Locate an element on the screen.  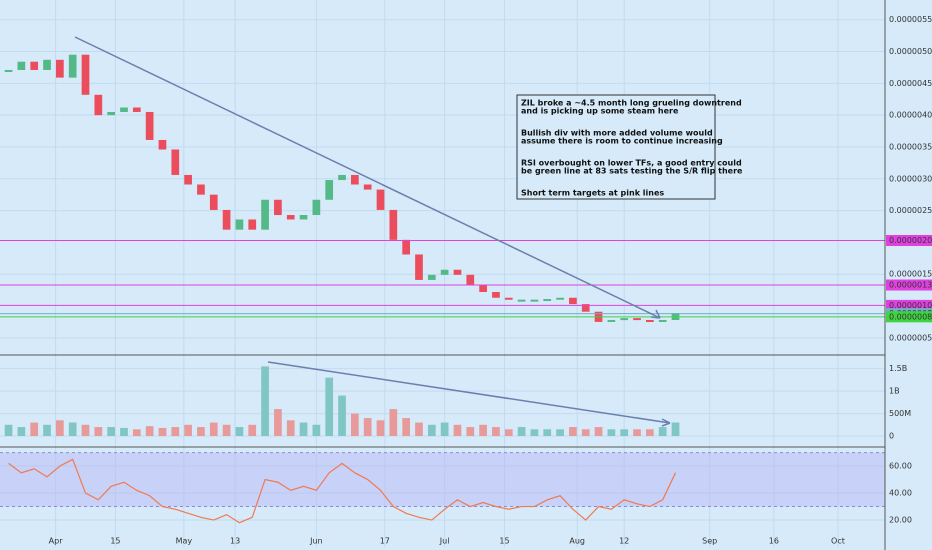
x-tick-label: Jul is located at coordinates (444, 541).